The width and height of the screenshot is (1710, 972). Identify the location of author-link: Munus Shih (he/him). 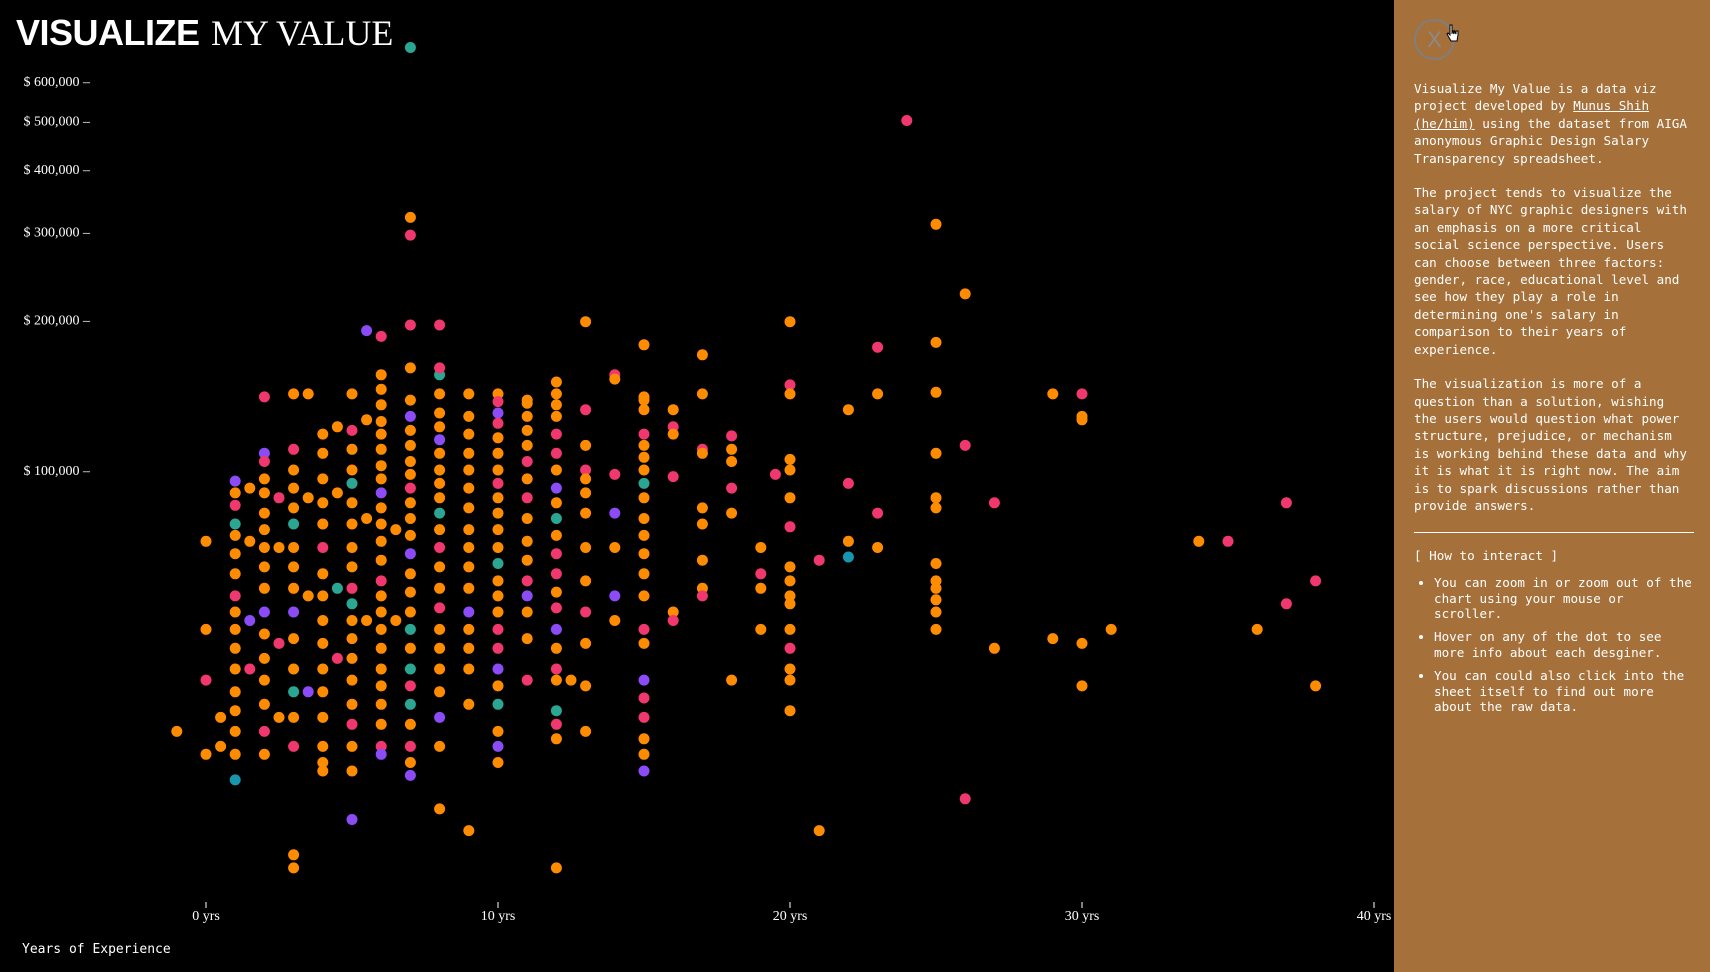
(1532, 114).